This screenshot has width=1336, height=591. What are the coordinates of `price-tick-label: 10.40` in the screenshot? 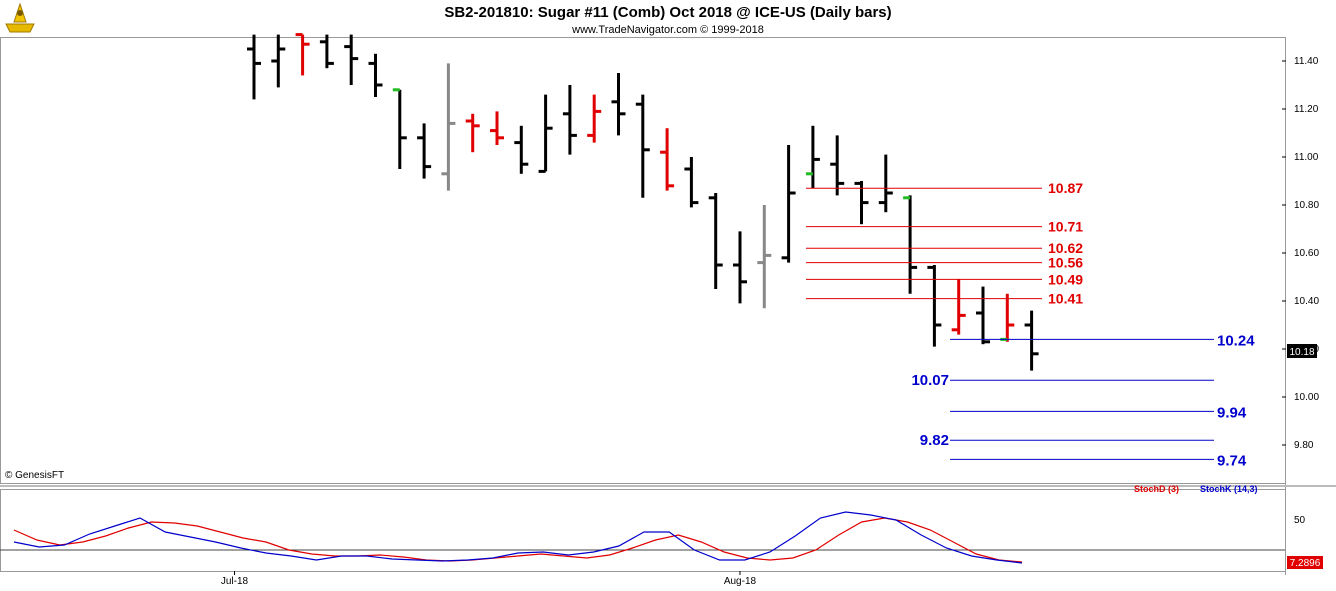 It's located at (1306, 301).